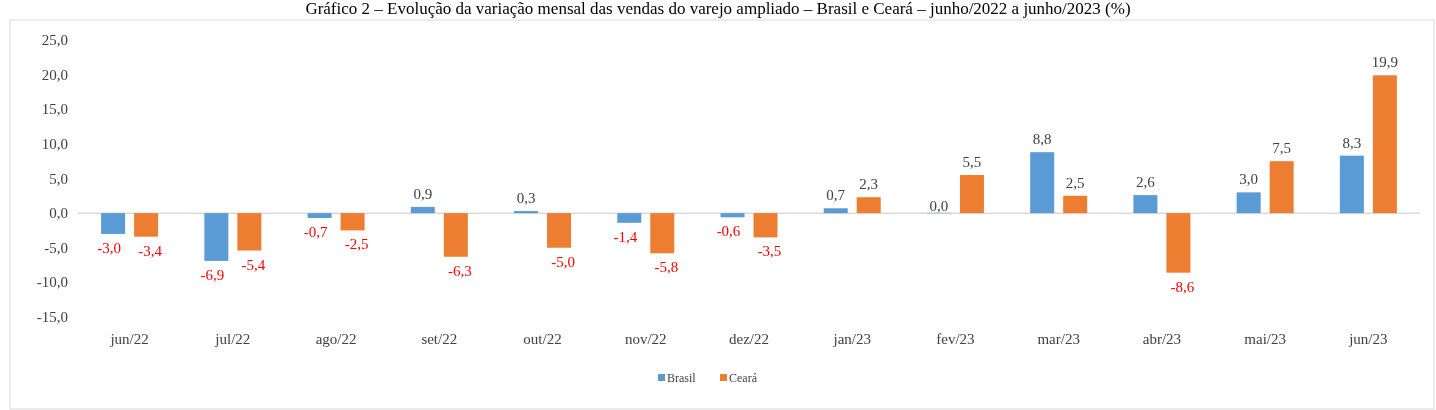 Image resolution: width=1436 pixels, height=410 pixels. Describe the element at coordinates (728, 231) in the screenshot. I see `data-label: -0,6` at that location.